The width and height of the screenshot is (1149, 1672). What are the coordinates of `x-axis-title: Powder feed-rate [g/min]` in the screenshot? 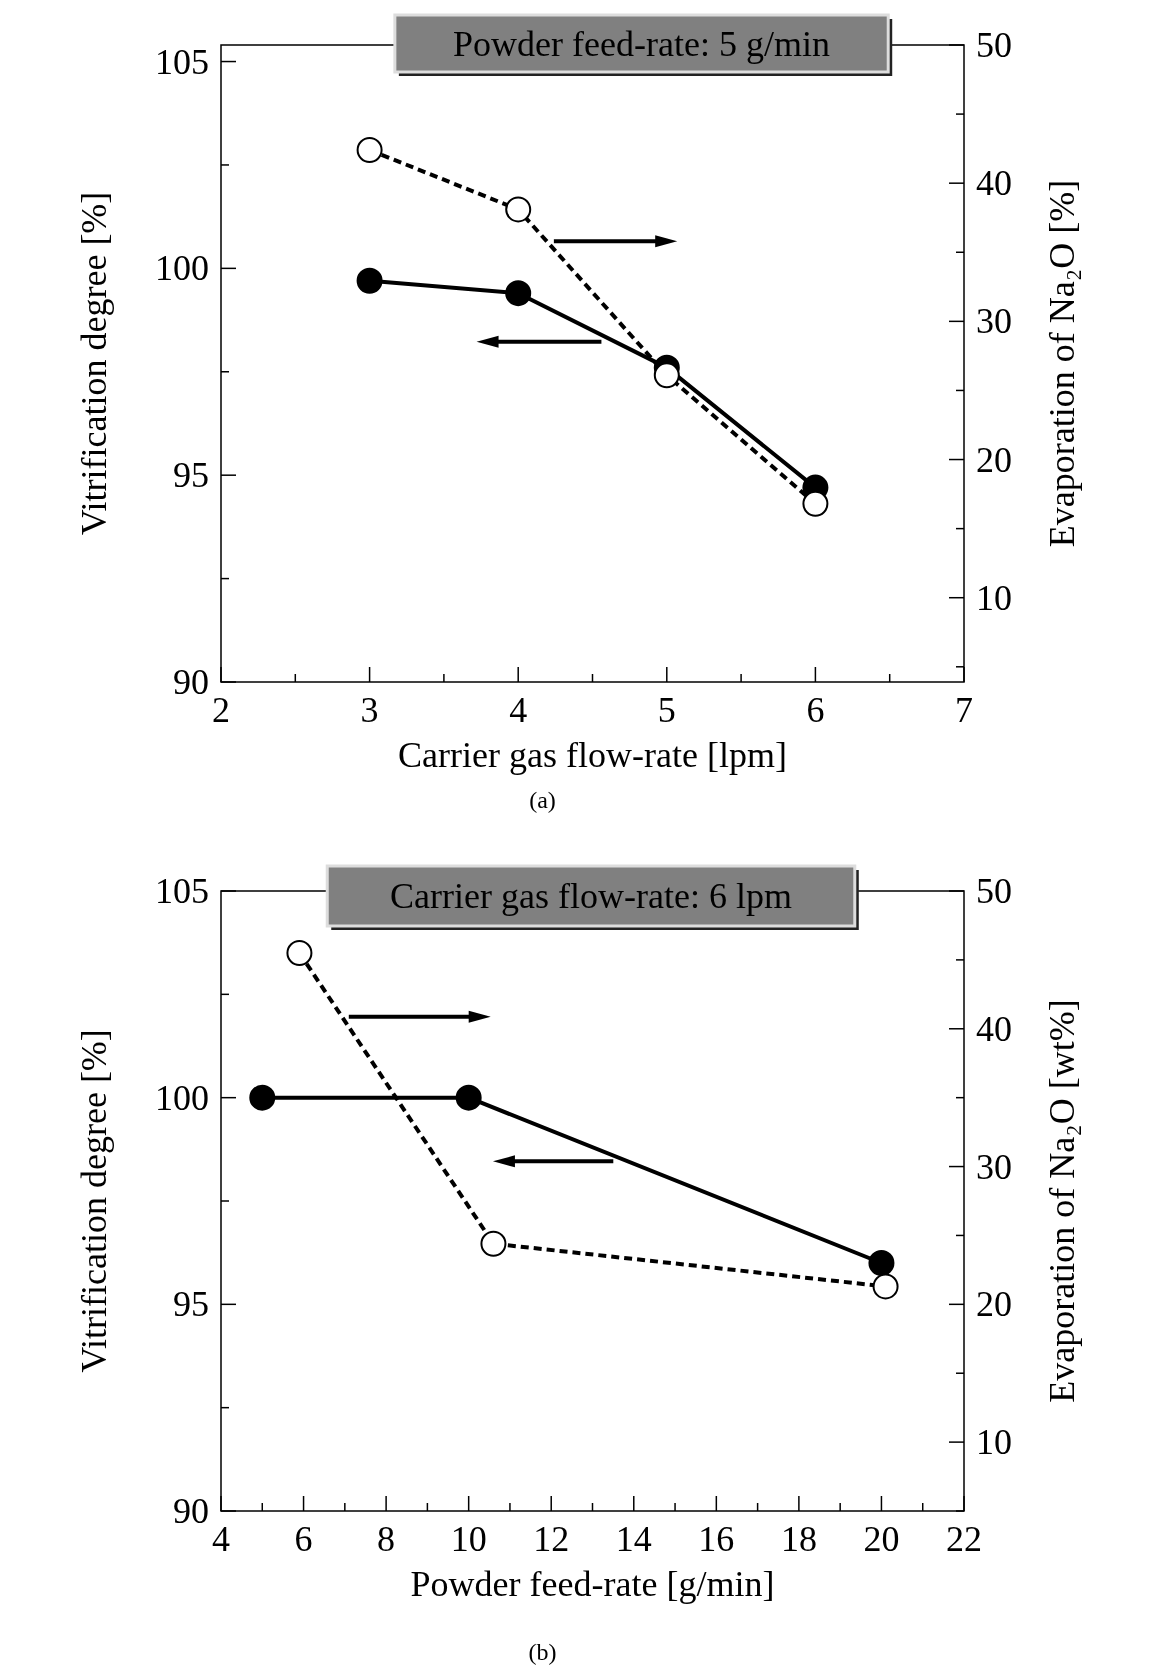 It's located at (592, 1584).